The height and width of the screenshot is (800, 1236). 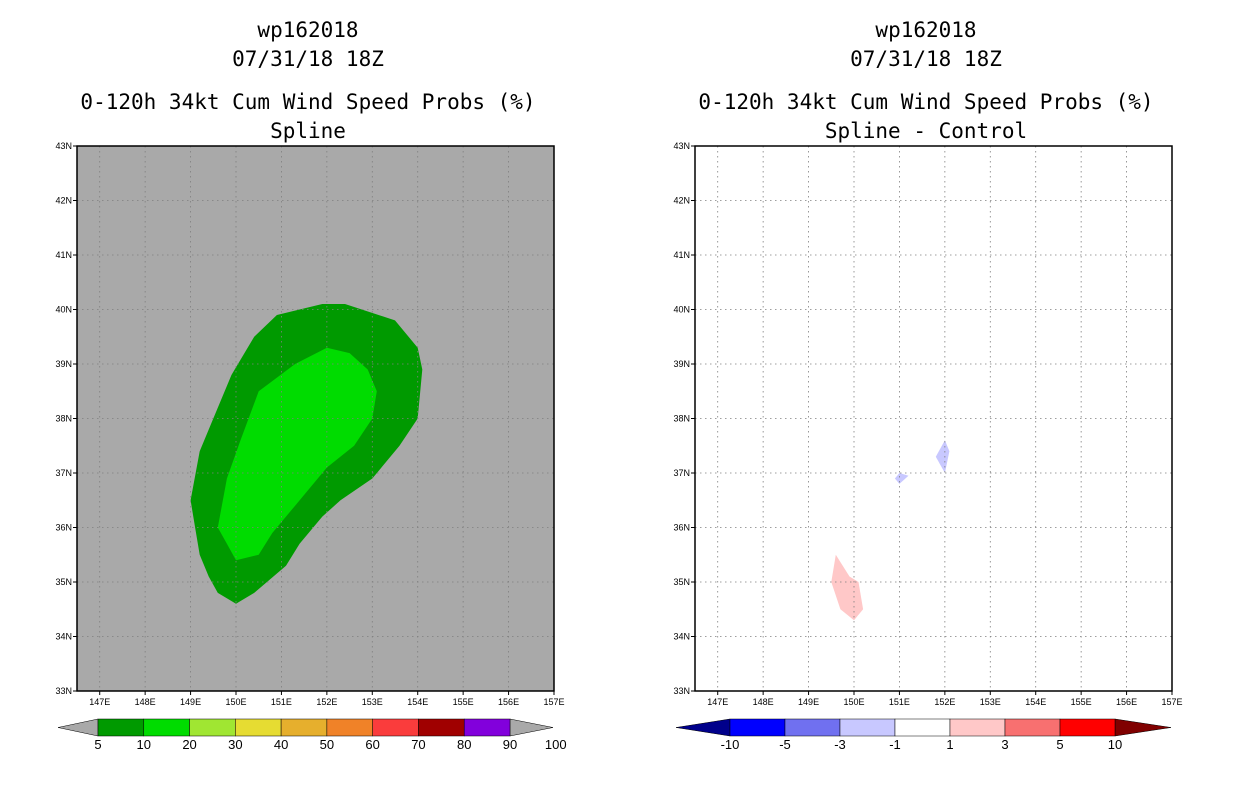 I want to click on colorbar-label: 1, so click(x=949, y=744).